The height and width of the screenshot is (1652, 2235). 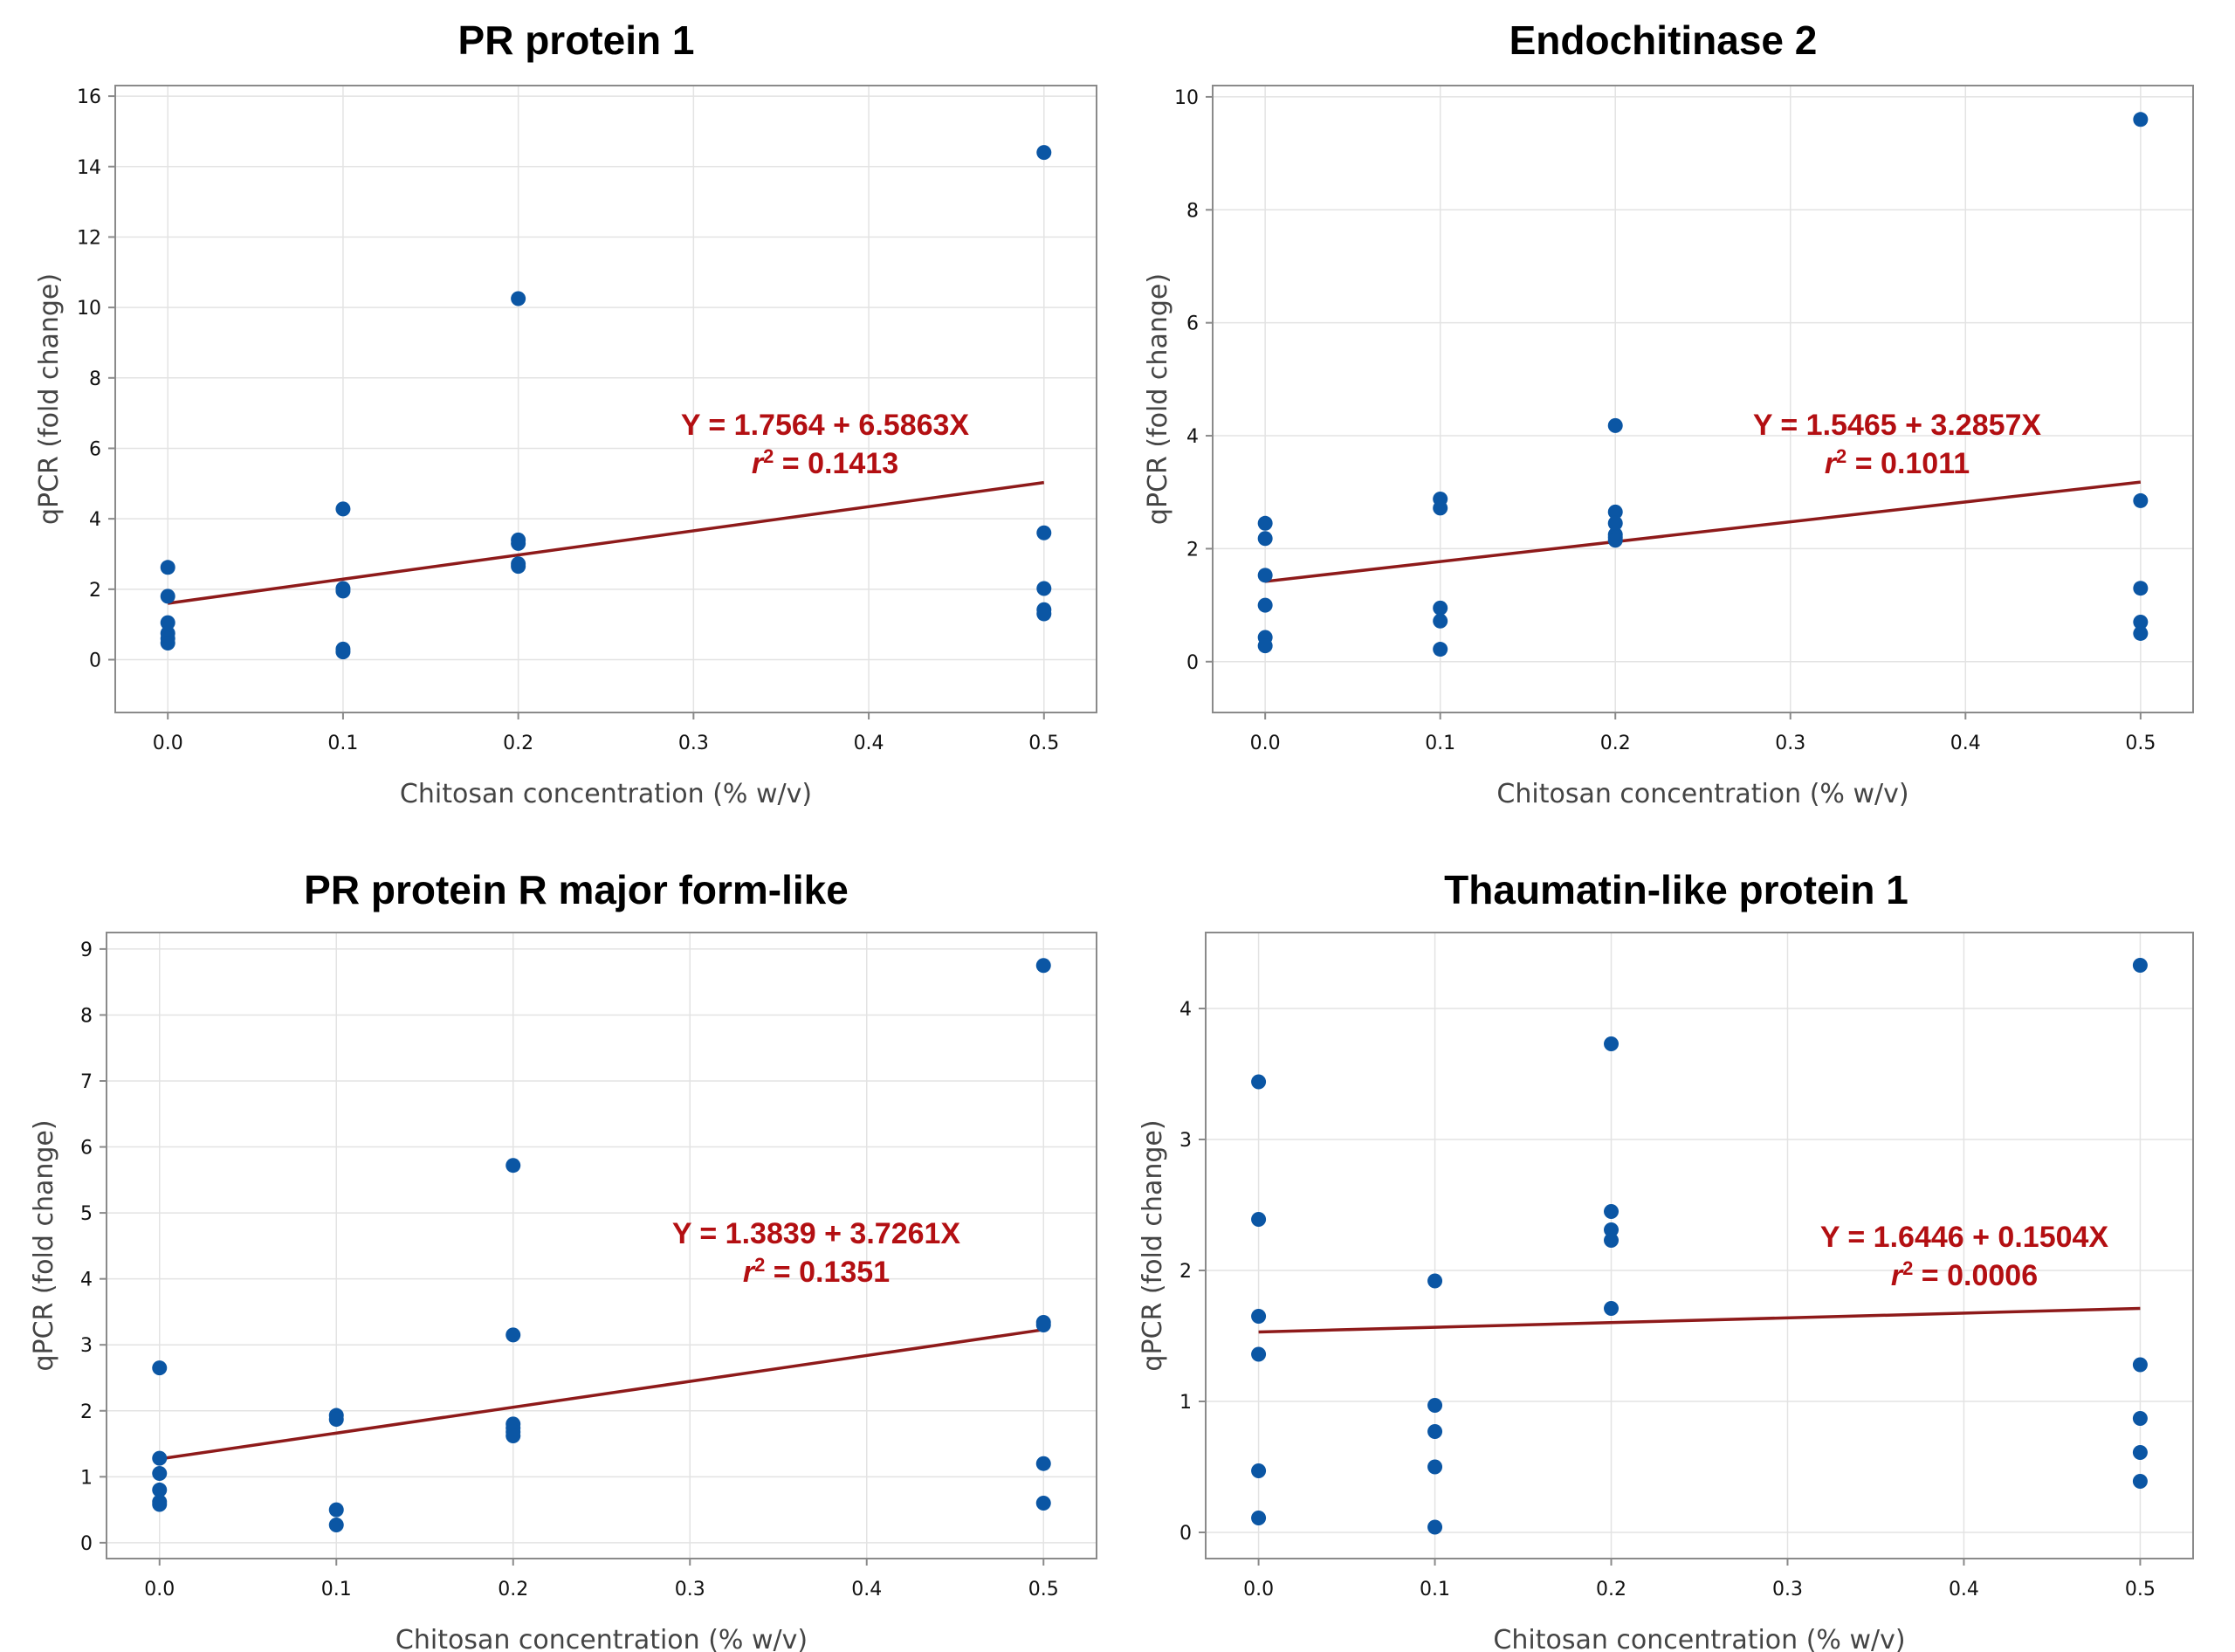 I want to click on y-tick-label: 0, so click(x=1185, y=1534).